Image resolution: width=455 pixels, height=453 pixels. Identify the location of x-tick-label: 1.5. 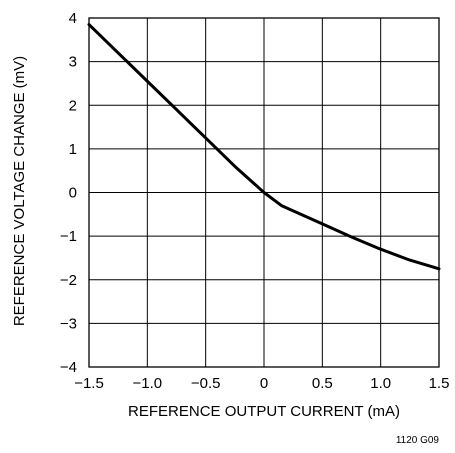
(439, 383).